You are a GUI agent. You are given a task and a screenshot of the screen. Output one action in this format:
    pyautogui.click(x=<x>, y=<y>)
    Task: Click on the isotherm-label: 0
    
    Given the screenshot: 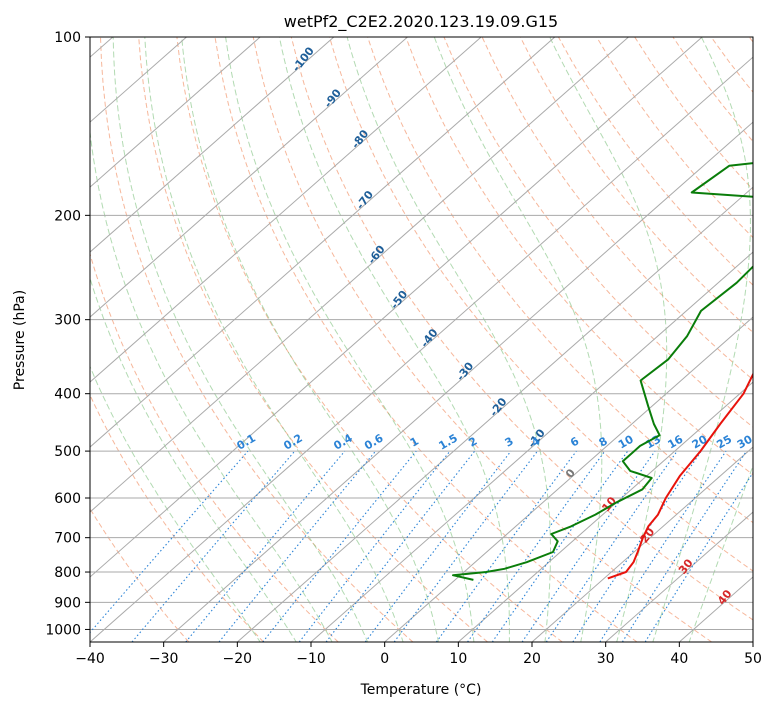 What is the action you would take?
    pyautogui.click(x=570, y=473)
    